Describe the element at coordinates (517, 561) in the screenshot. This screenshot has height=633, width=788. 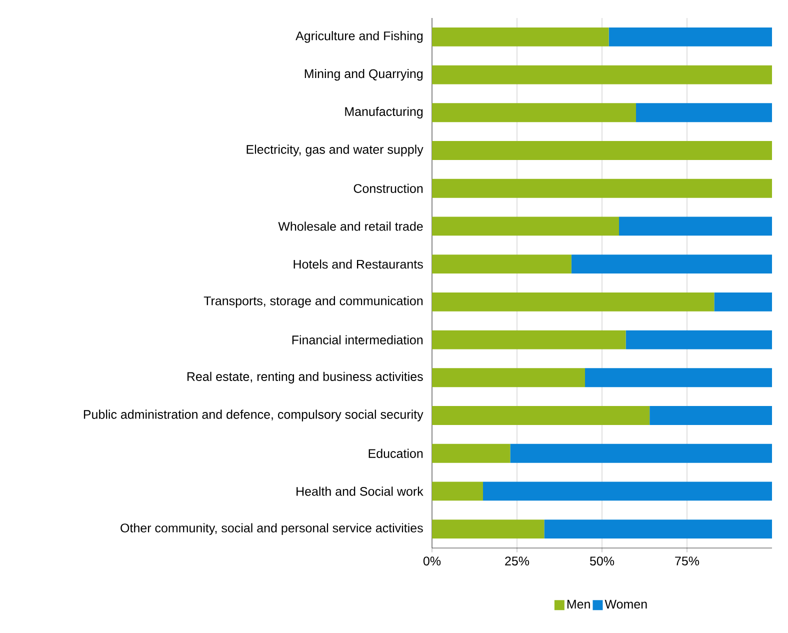
I see `x-tick-label: 25%` at that location.